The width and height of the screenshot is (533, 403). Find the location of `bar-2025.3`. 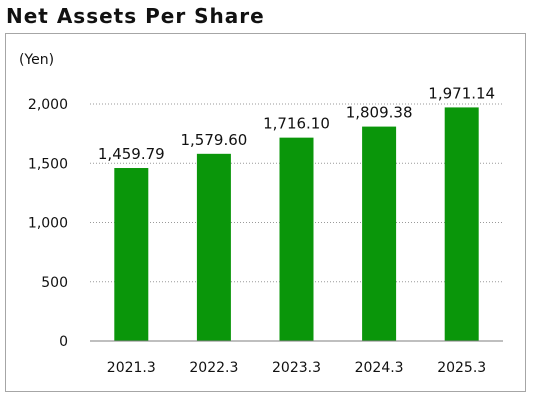

bar-2025.3 is located at coordinates (461, 224).